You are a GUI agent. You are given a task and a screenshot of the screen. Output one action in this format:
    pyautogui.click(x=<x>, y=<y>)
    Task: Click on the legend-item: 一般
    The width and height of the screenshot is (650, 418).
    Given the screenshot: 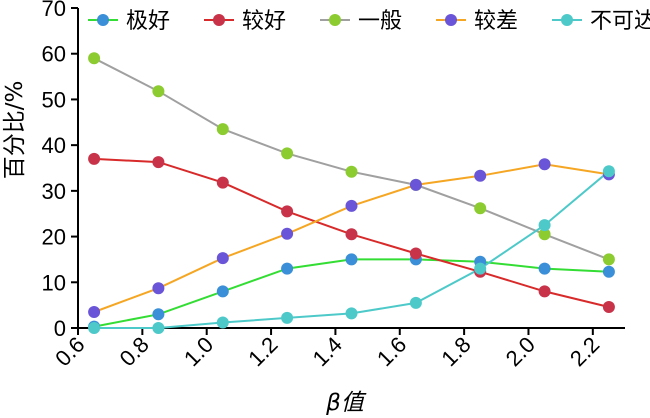 What is the action you would take?
    pyautogui.click(x=361, y=21)
    